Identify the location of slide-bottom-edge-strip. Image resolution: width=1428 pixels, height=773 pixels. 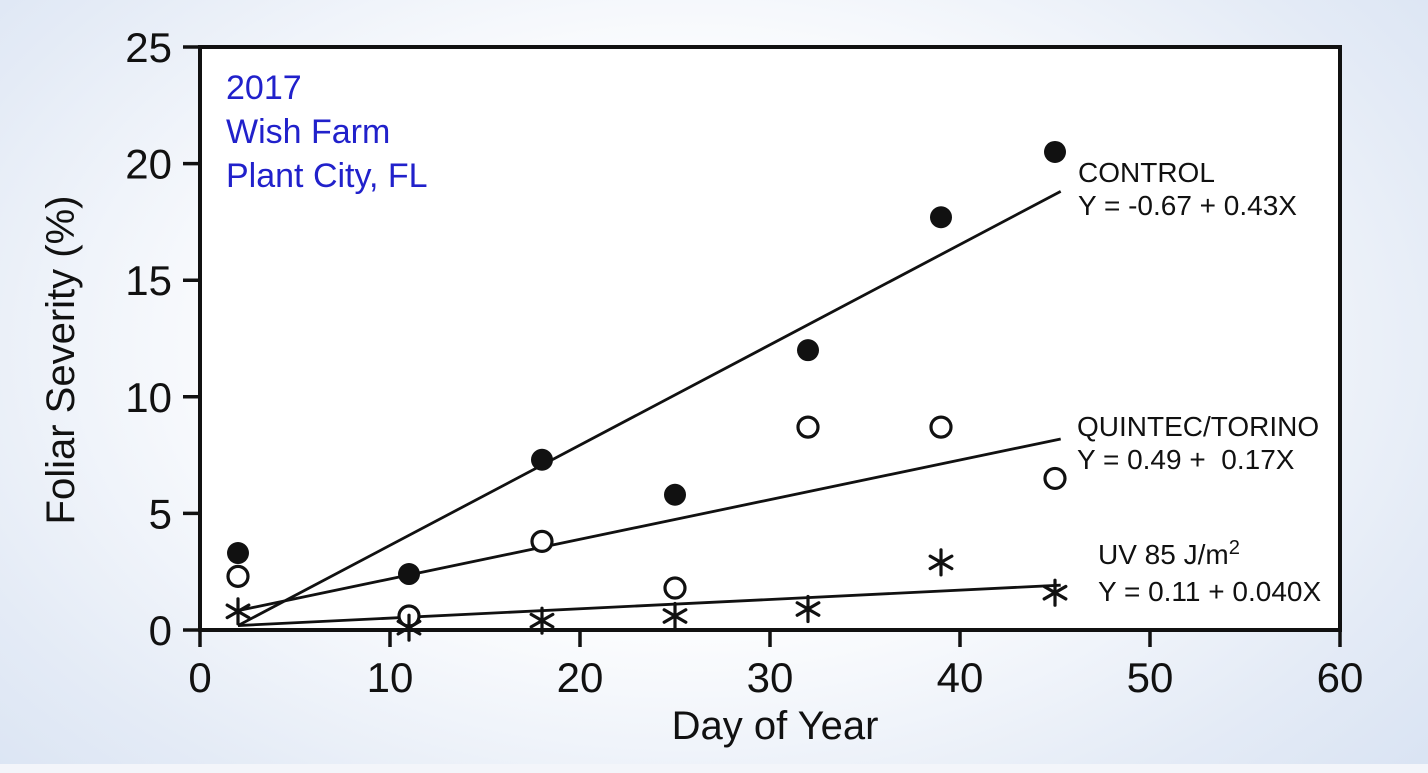
(714, 768).